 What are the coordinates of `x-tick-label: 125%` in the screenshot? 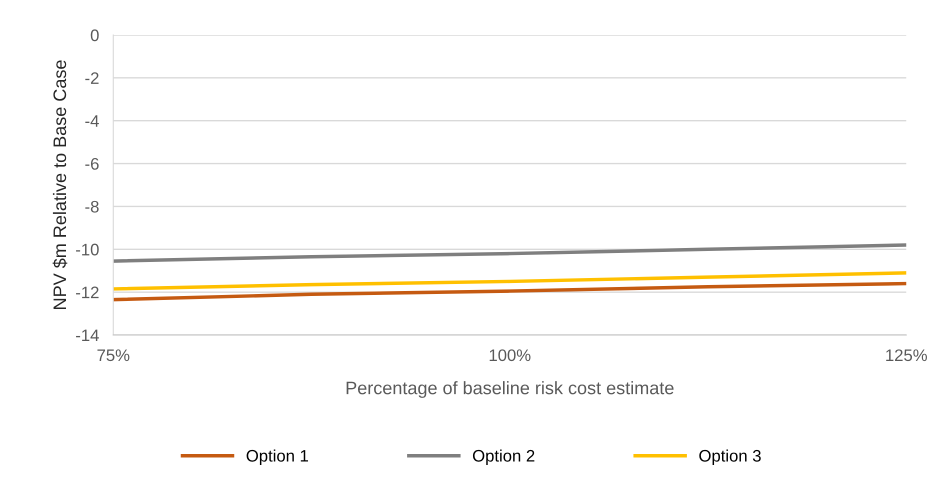 It's located at (906, 355).